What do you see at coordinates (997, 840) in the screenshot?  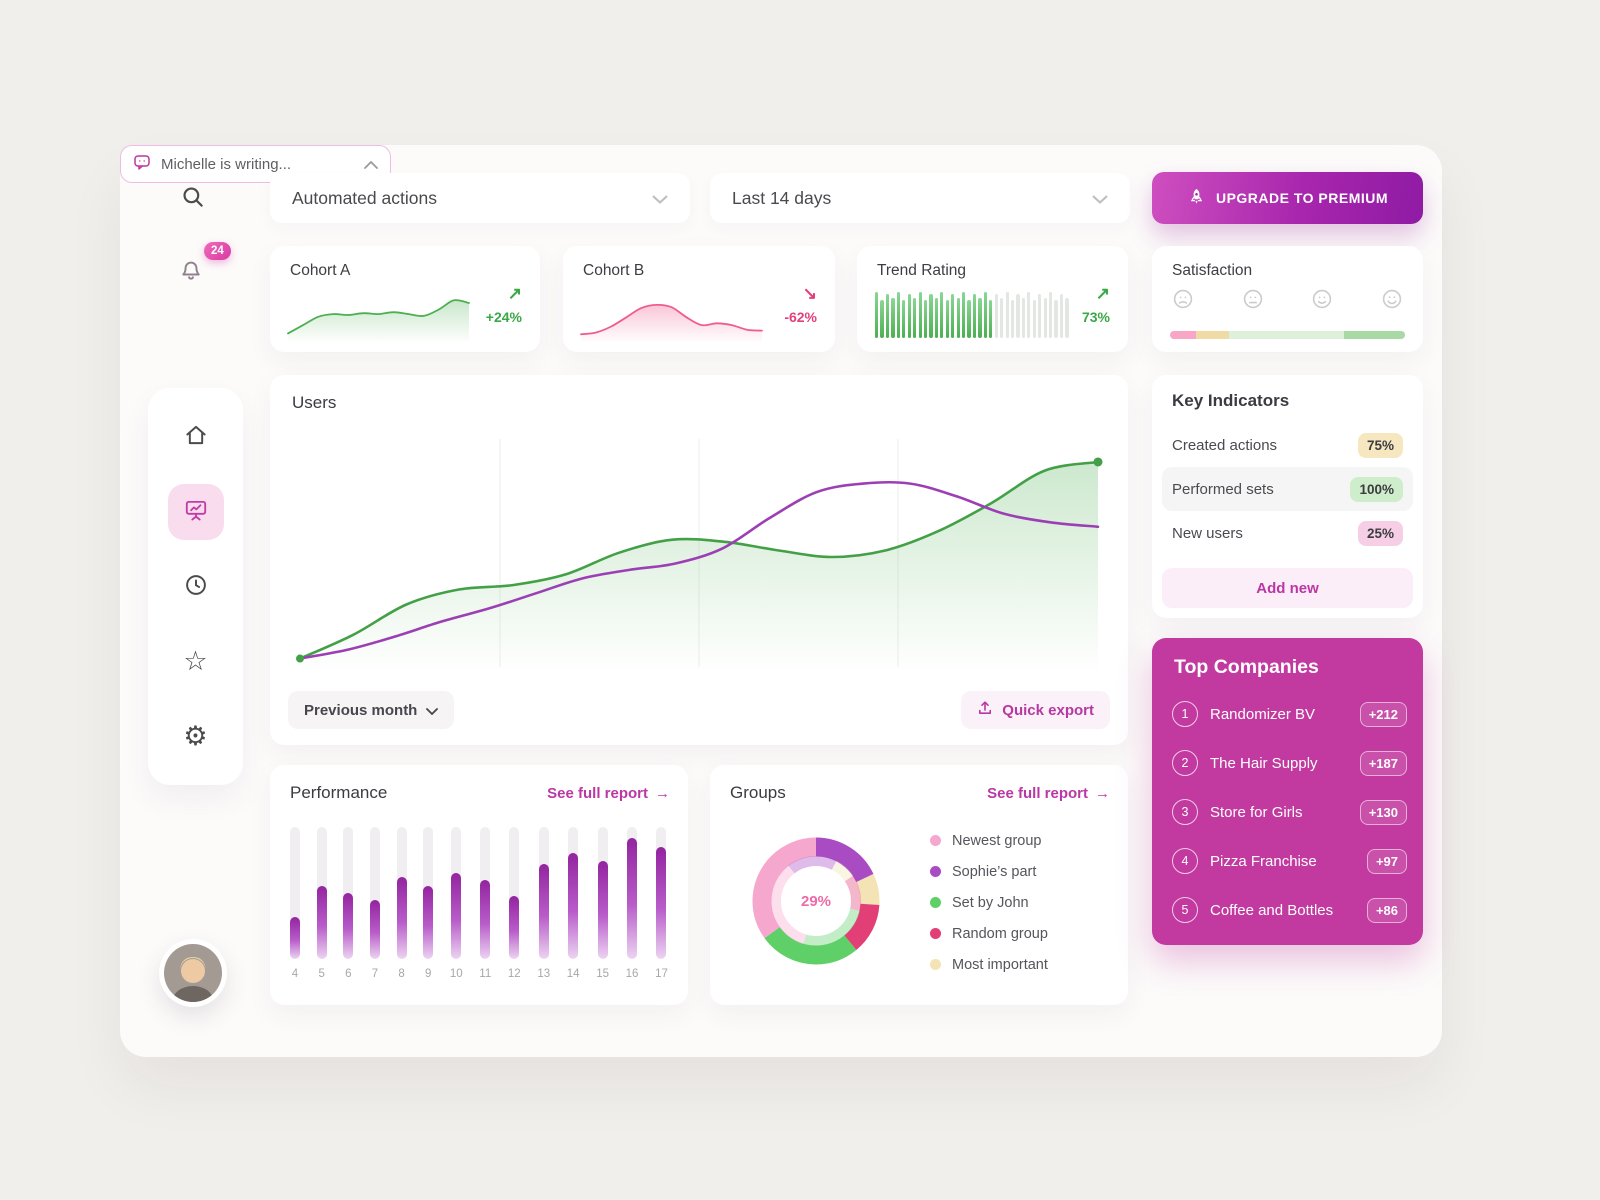 I see `legend-label: Newest group` at bounding box center [997, 840].